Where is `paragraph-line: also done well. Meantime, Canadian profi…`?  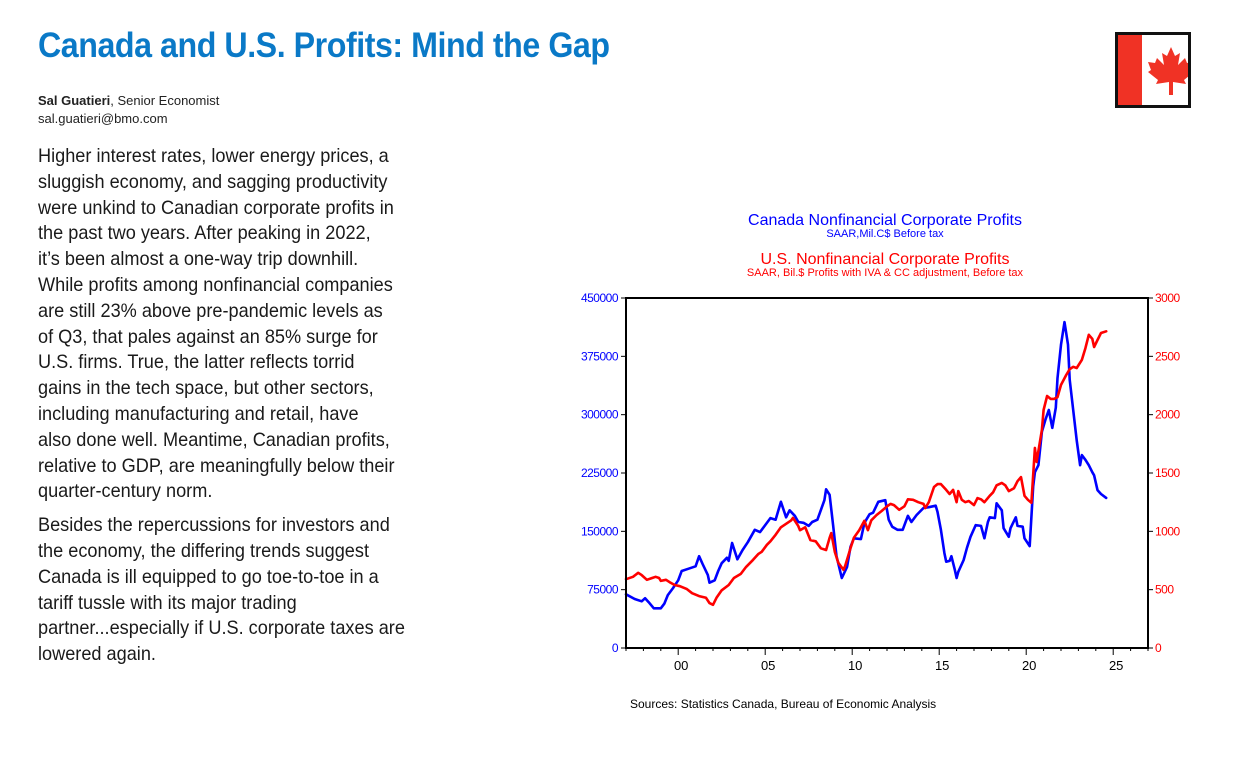
paragraph-line: also done well. Meantime, Canadian profi… is located at coordinates (214, 439).